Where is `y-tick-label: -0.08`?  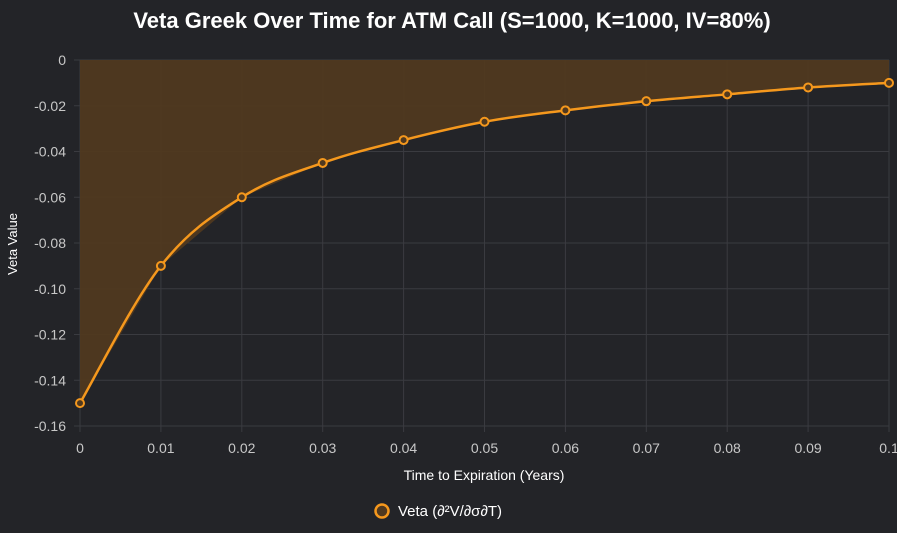
y-tick-label: -0.08 is located at coordinates (50, 243).